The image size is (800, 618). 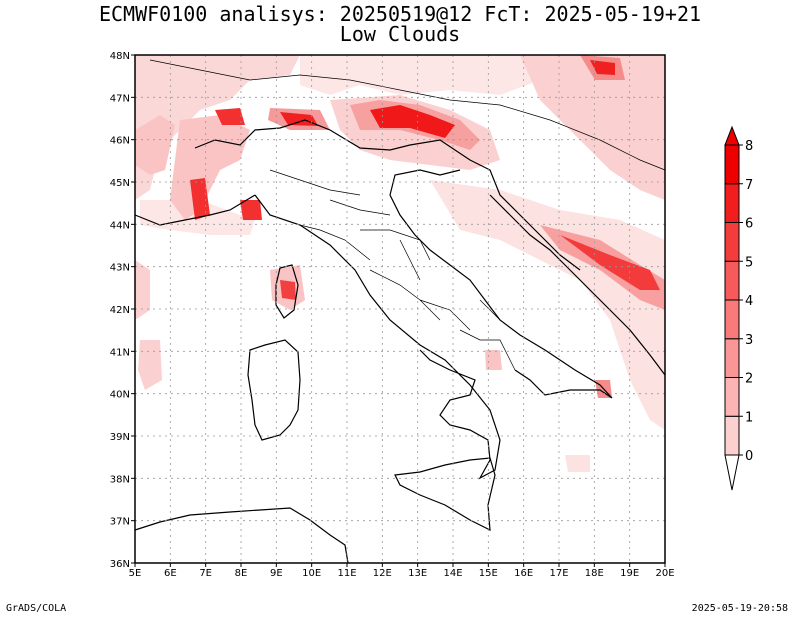 What do you see at coordinates (120, 564) in the screenshot?
I see `lat-tick-label: 36N` at bounding box center [120, 564].